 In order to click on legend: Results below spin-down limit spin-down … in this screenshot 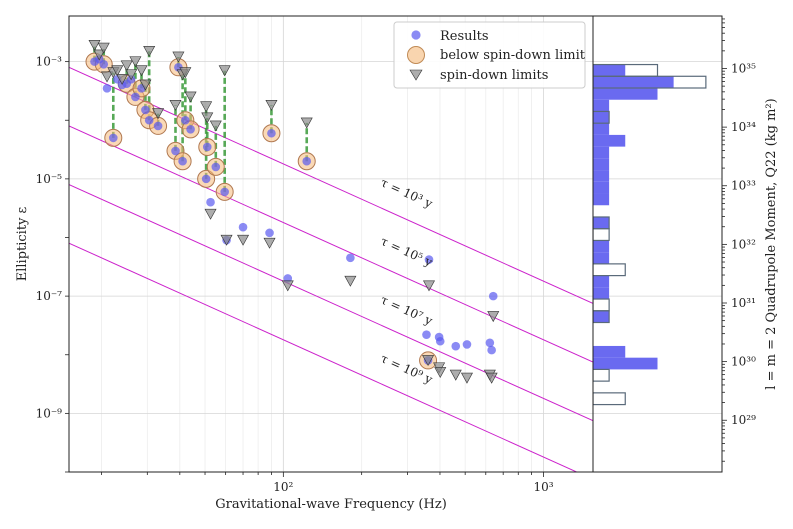, I will do `click(489, 55)`.